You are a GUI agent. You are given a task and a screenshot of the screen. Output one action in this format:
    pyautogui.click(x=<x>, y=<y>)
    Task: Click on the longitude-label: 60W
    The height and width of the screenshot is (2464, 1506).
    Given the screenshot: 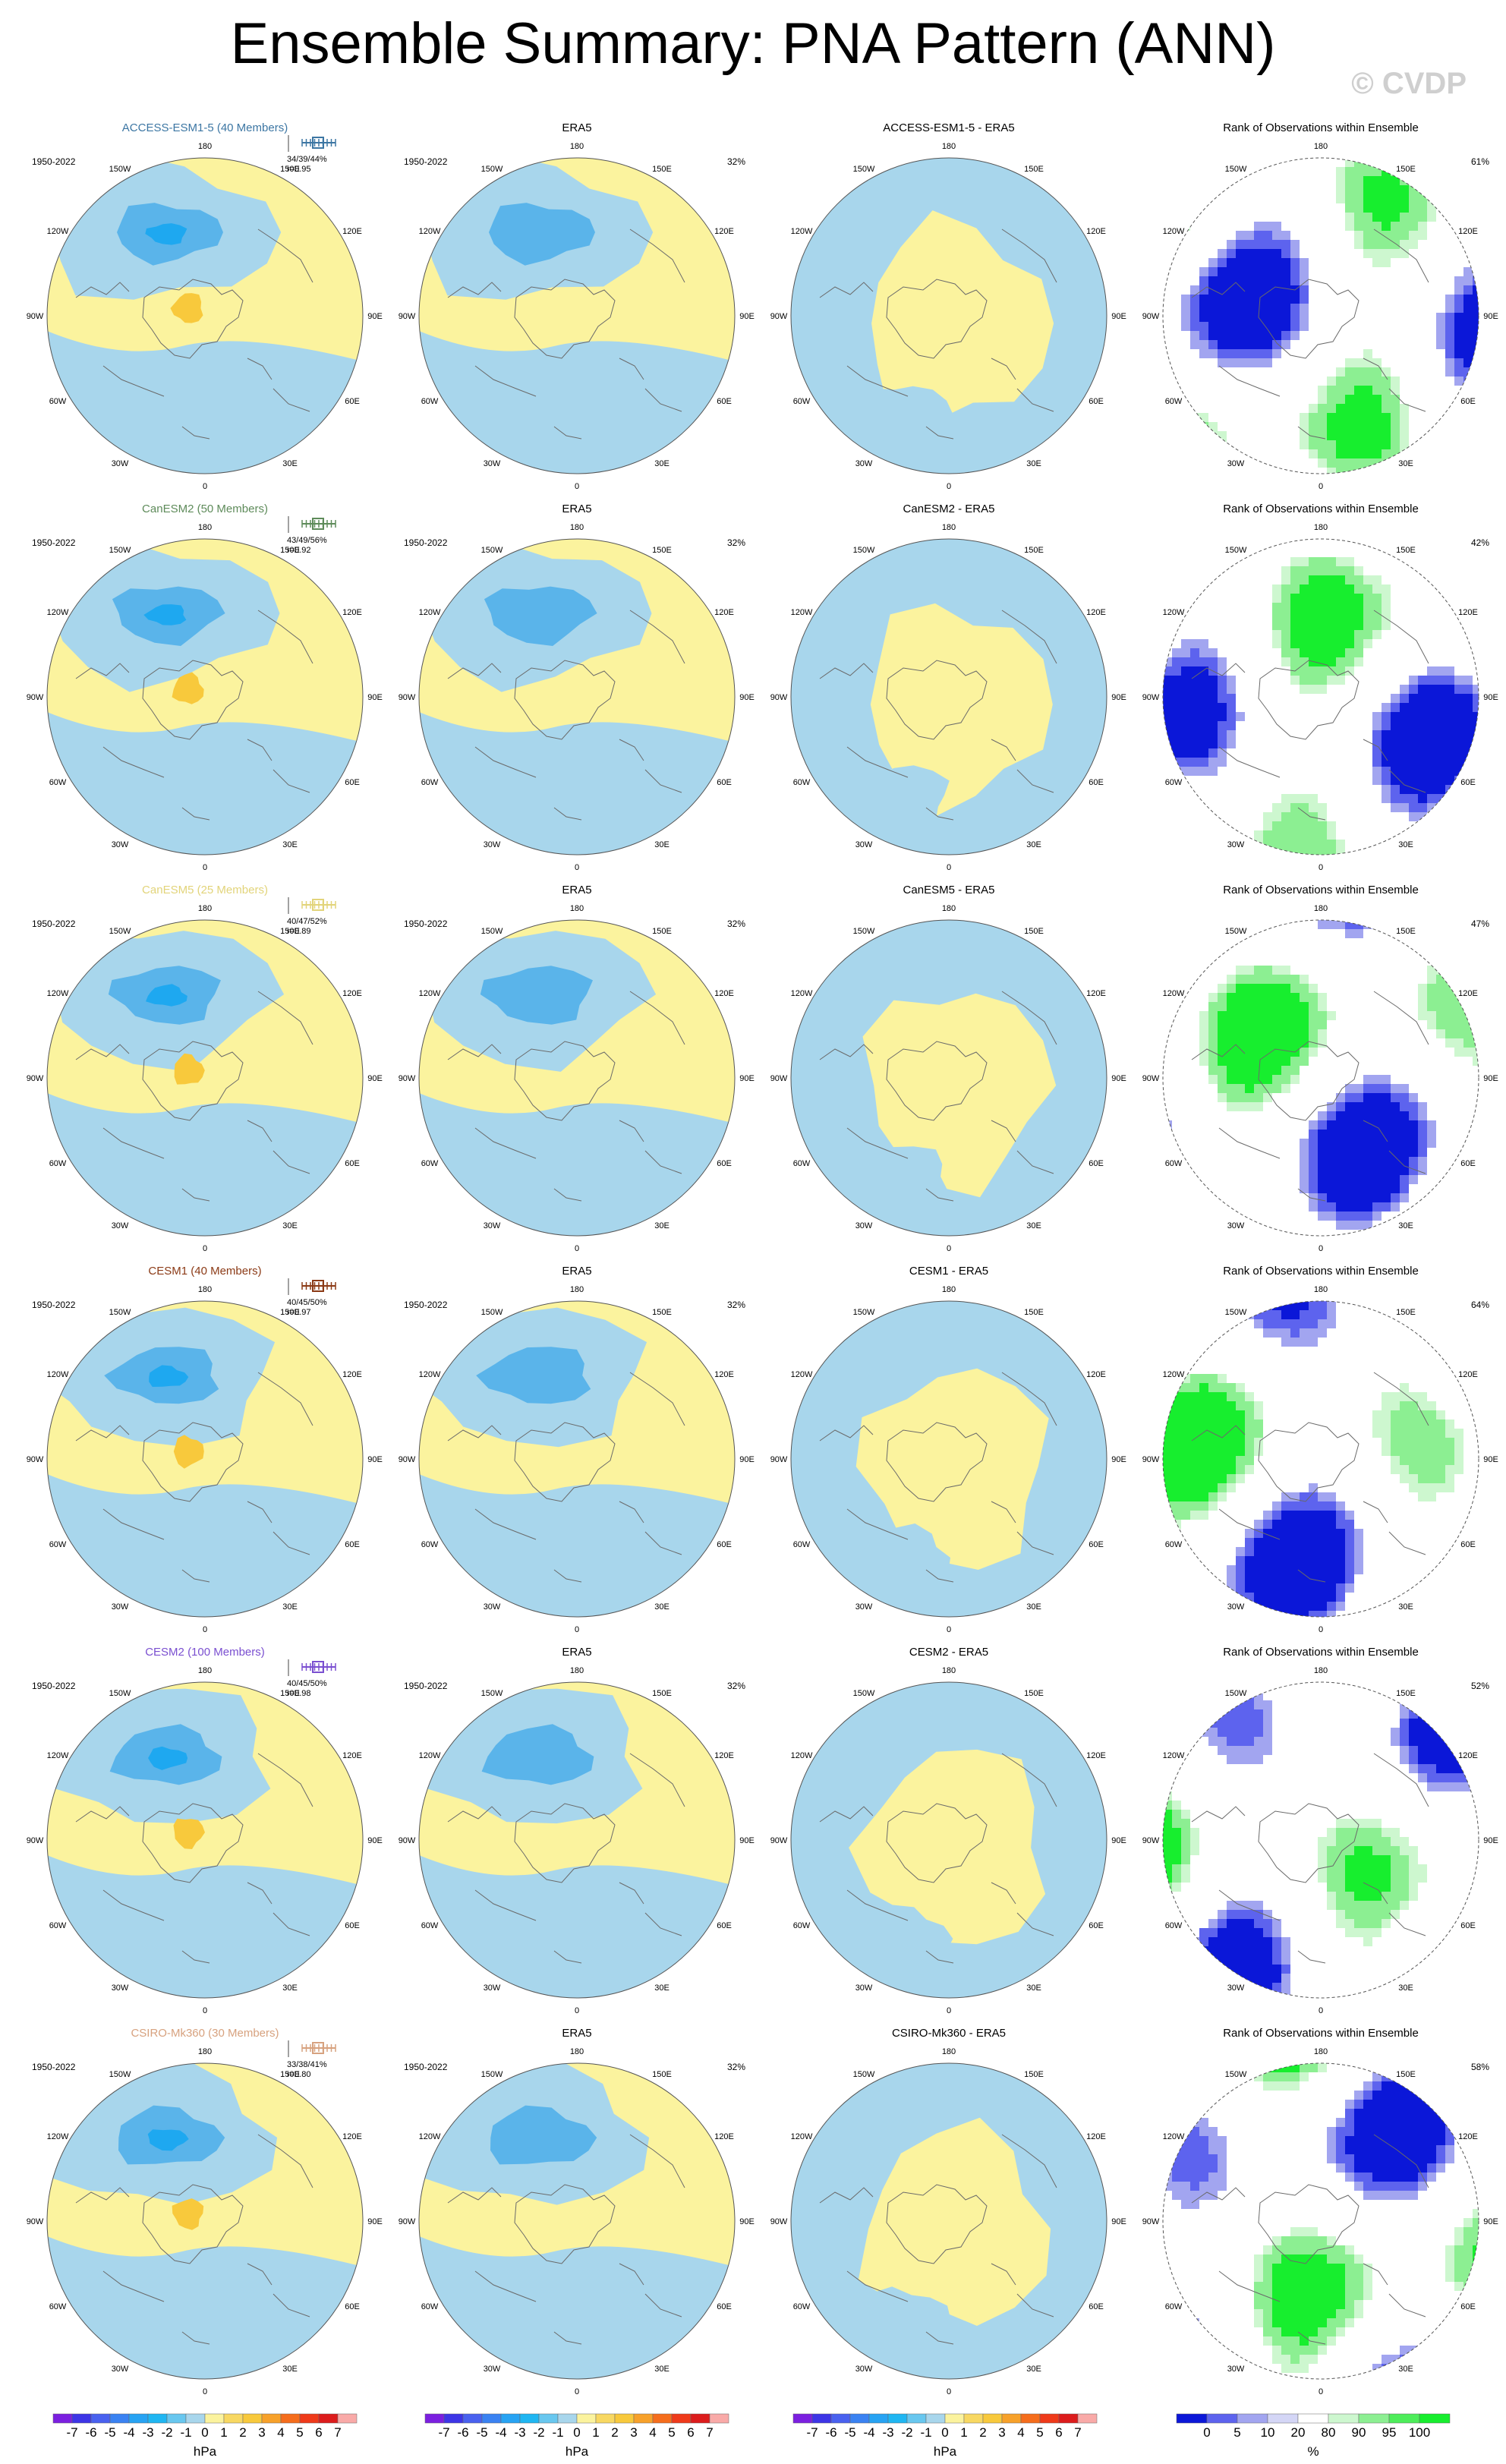 What is the action you would take?
    pyautogui.click(x=58, y=2306)
    